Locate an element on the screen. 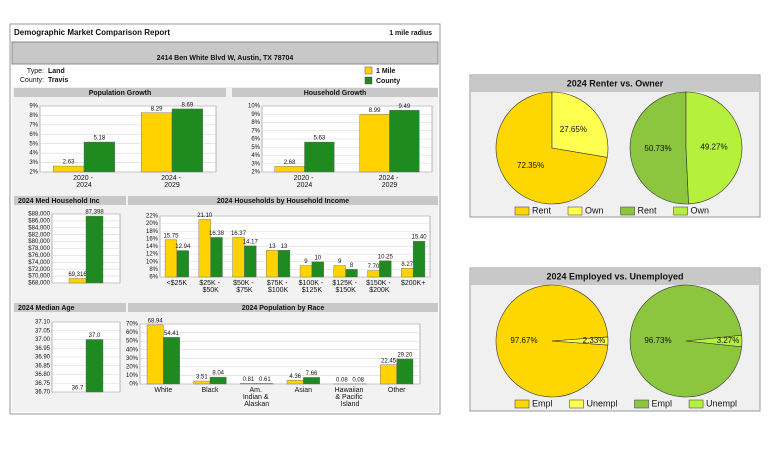 The image size is (773, 459). y-tick-label: 14% is located at coordinates (152, 247).